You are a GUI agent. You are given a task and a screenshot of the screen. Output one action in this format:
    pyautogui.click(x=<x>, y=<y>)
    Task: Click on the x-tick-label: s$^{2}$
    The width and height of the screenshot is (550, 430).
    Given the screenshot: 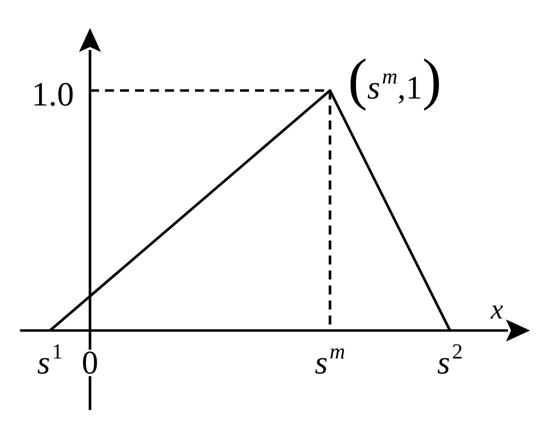 What is the action you would take?
    pyautogui.click(x=450, y=361)
    